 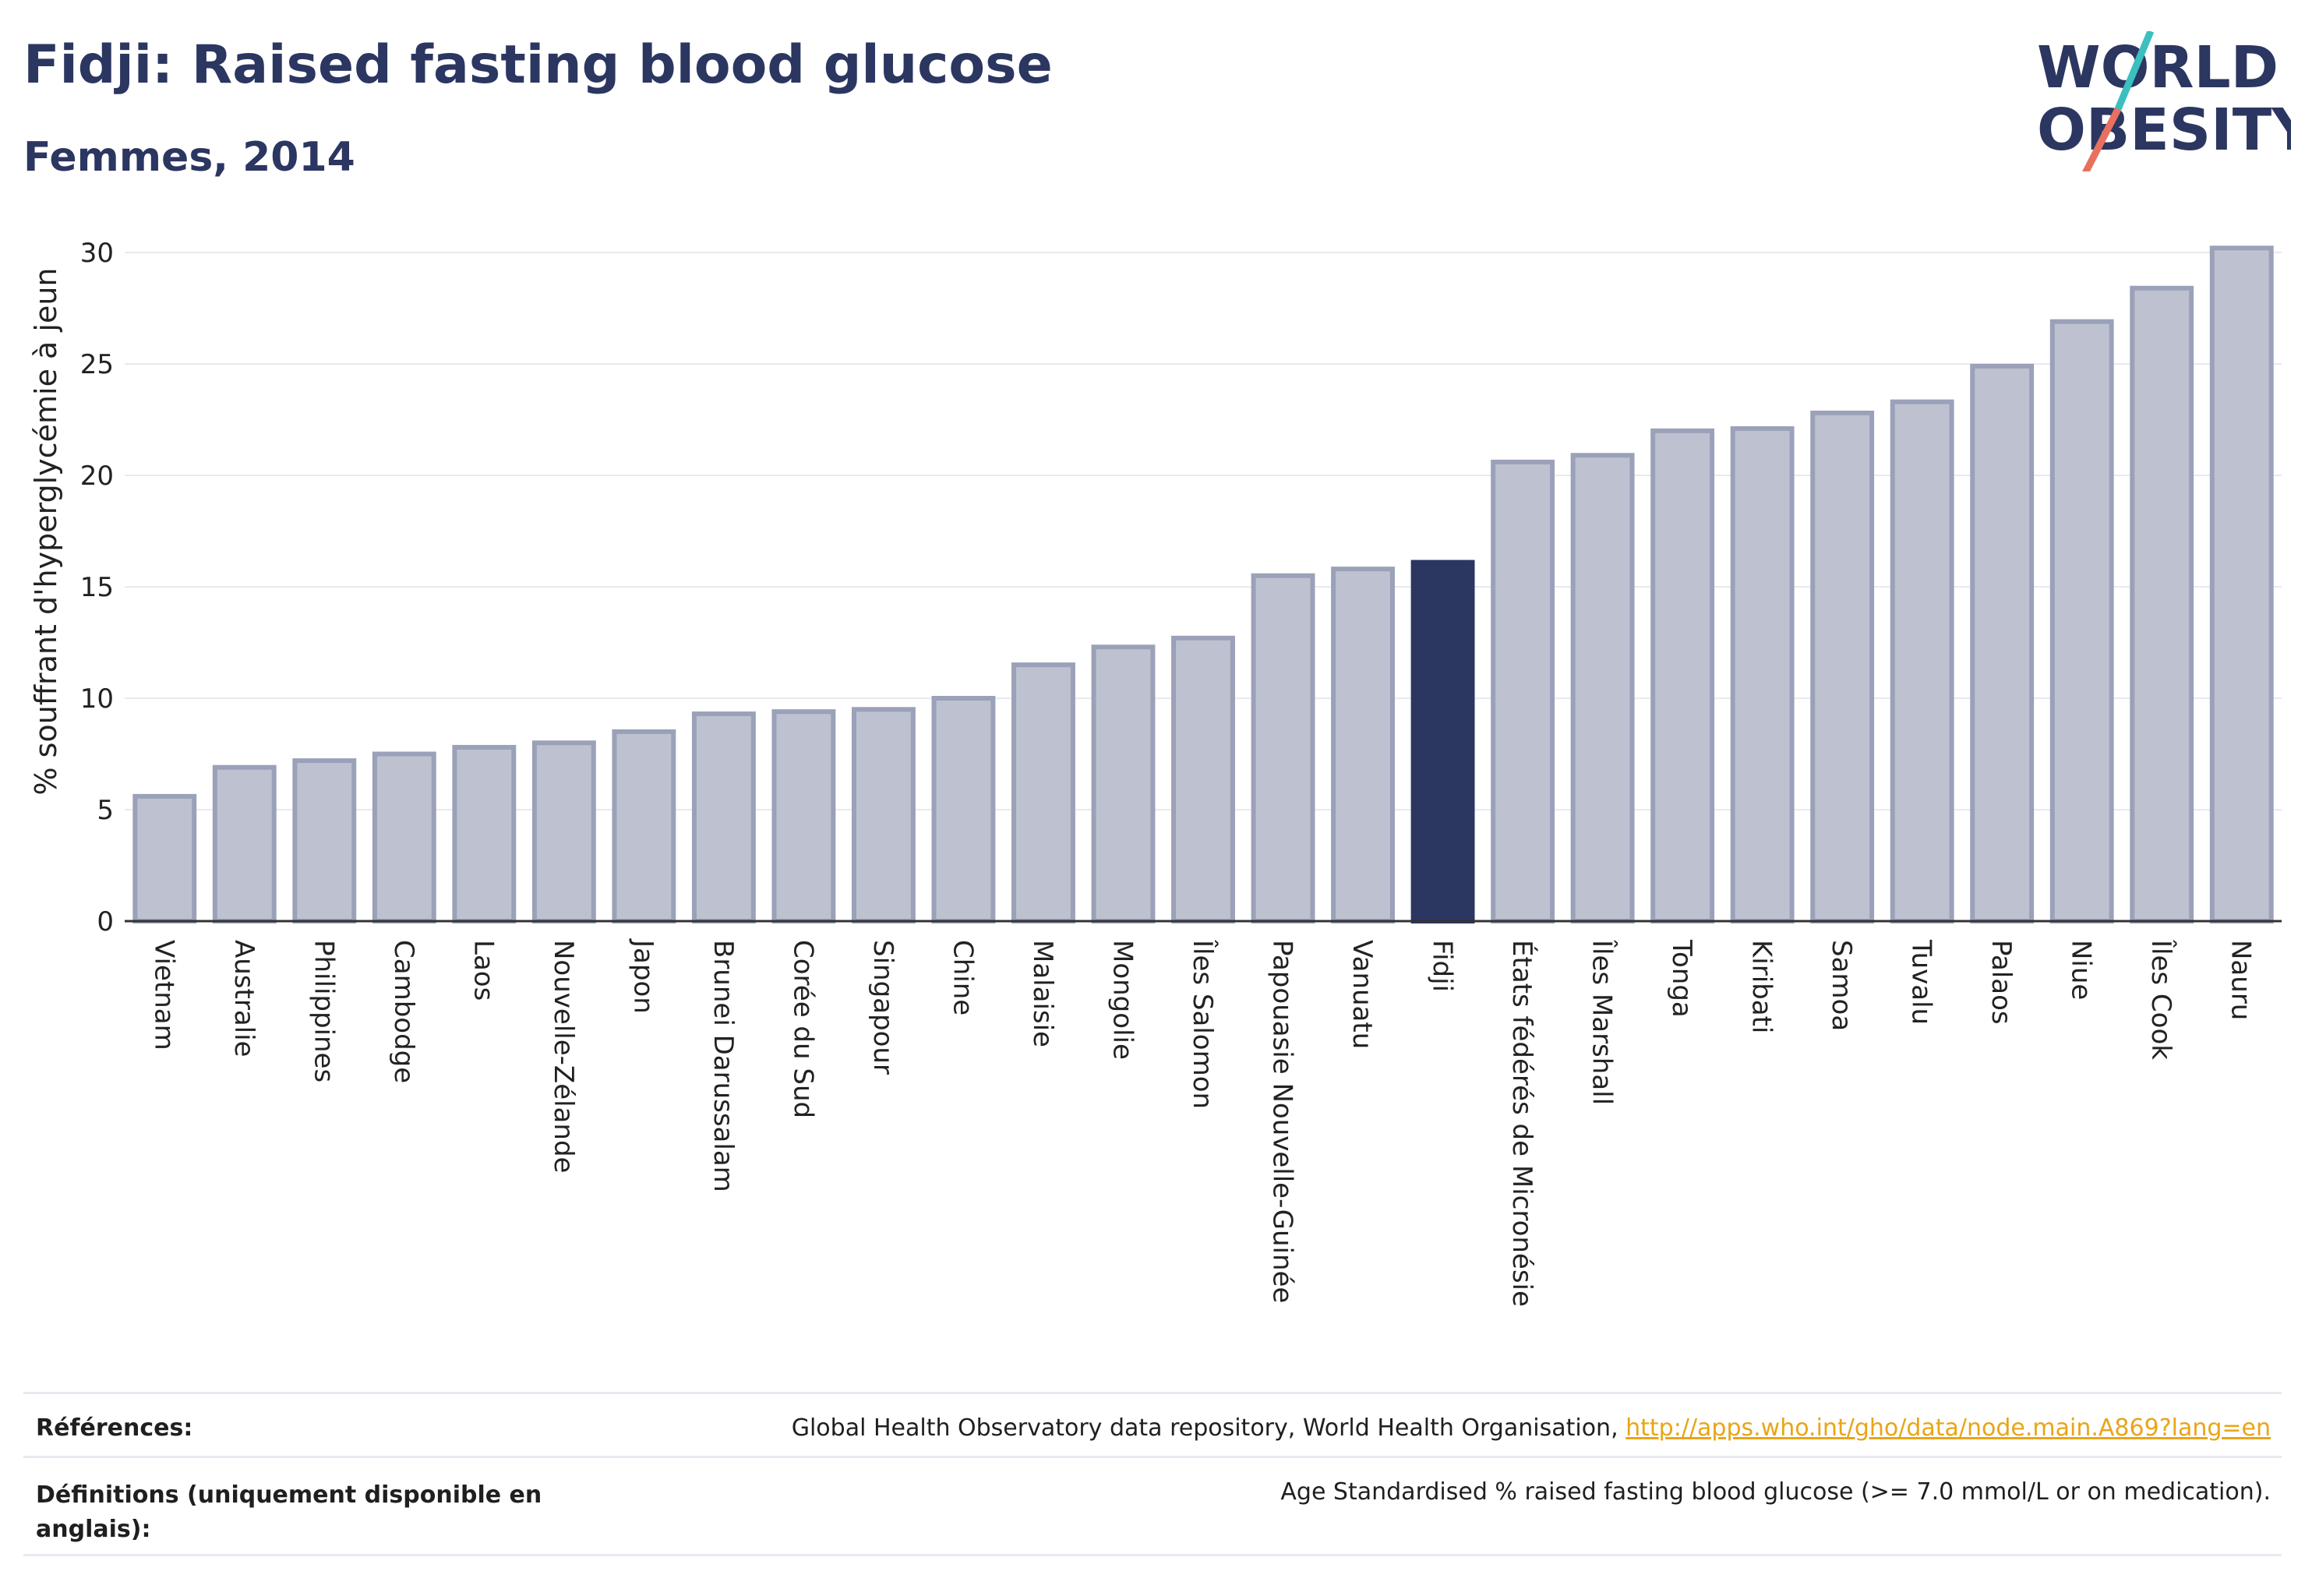 I want to click on logo-slash-top, so click(x=2134, y=71).